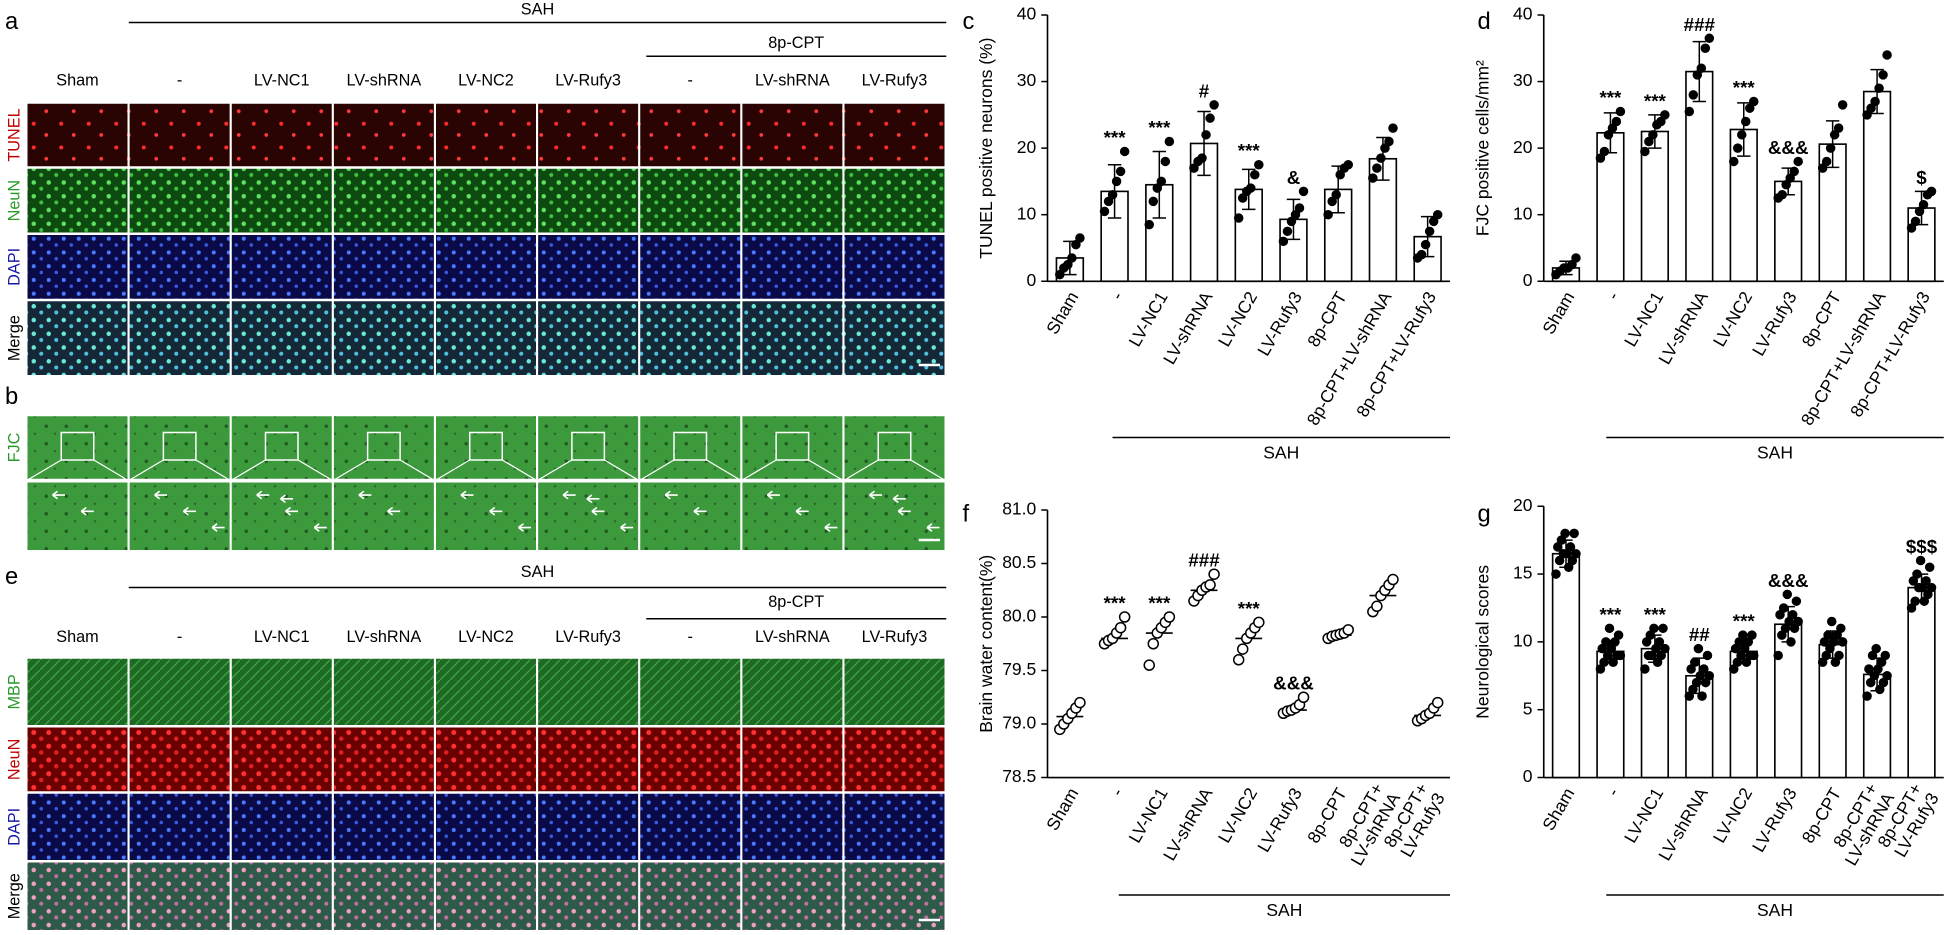 Image resolution: width=1960 pixels, height=935 pixels. What do you see at coordinates (1019, 723) in the screenshot?
I see `y-tick-label: 79.0` at bounding box center [1019, 723].